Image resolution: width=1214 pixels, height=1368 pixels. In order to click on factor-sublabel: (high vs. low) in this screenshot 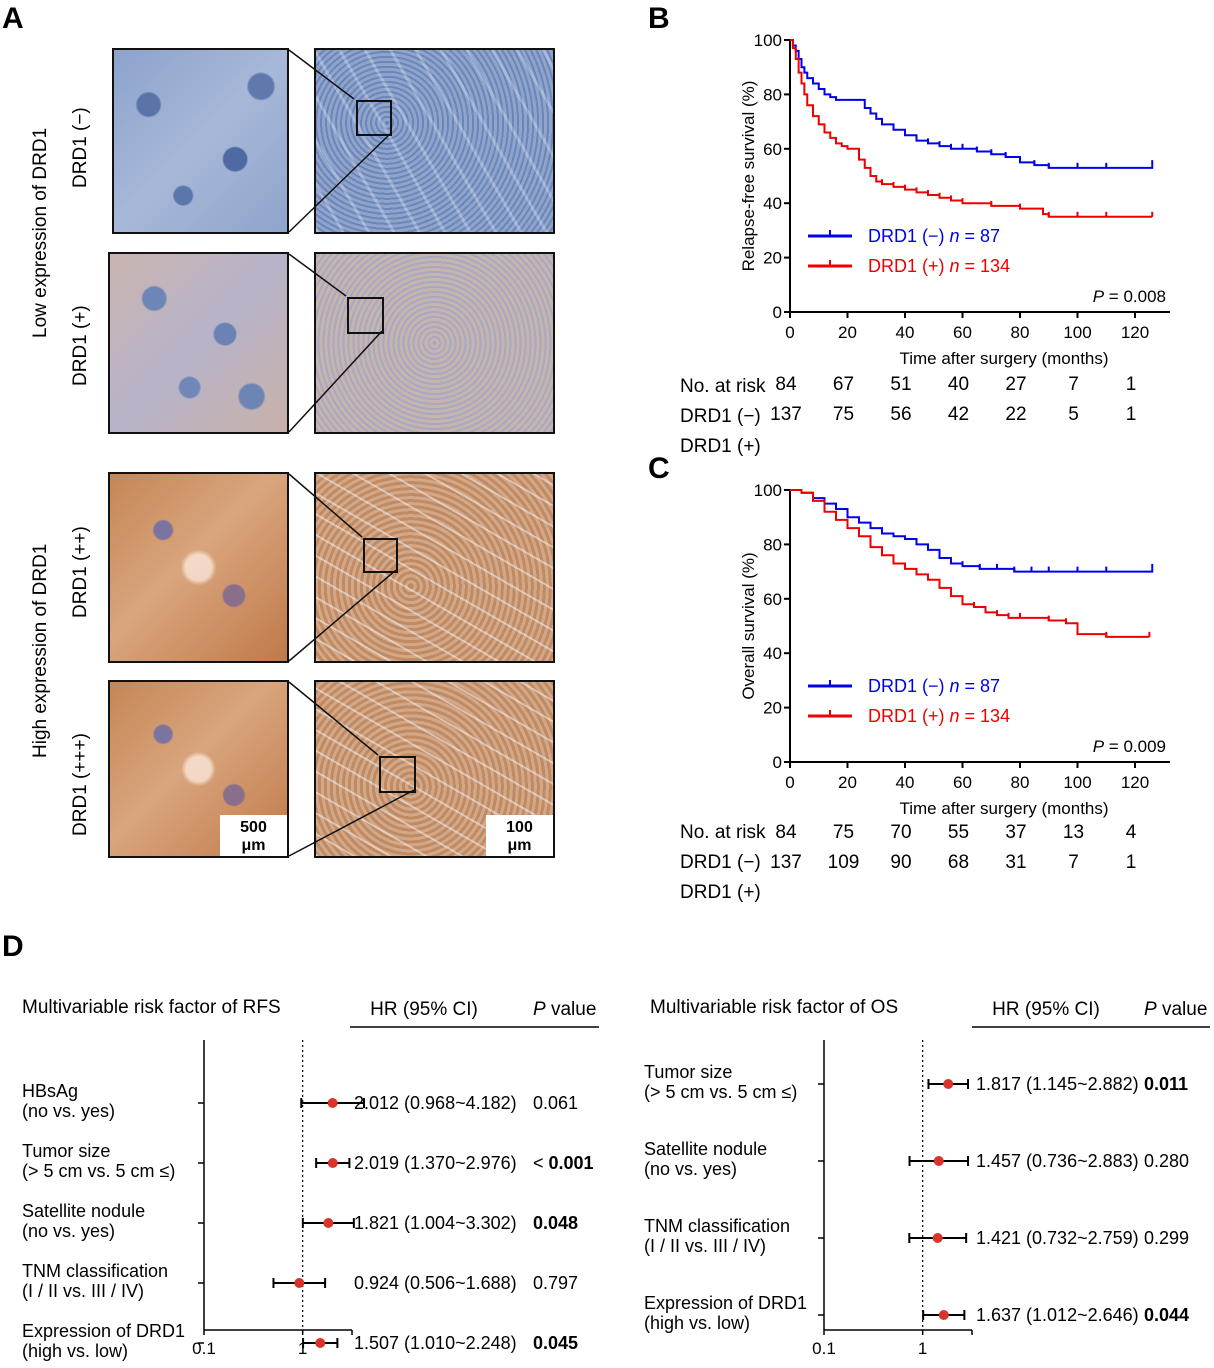, I will do `click(697, 1323)`.